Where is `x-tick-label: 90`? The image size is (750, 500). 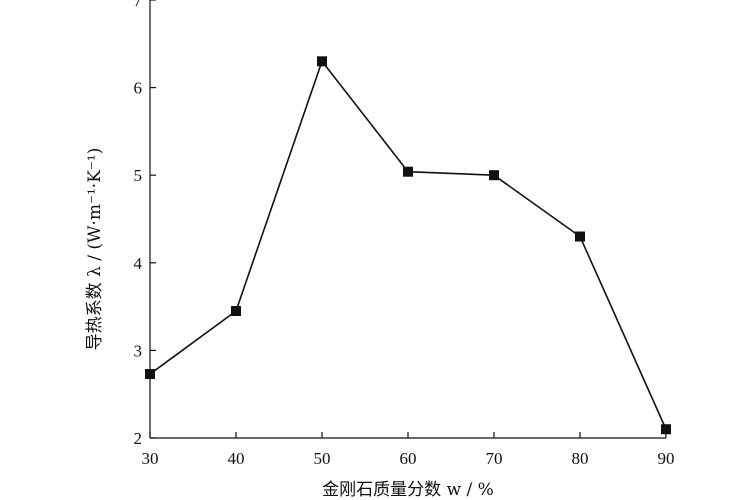
x-tick-label: 90 is located at coordinates (666, 458).